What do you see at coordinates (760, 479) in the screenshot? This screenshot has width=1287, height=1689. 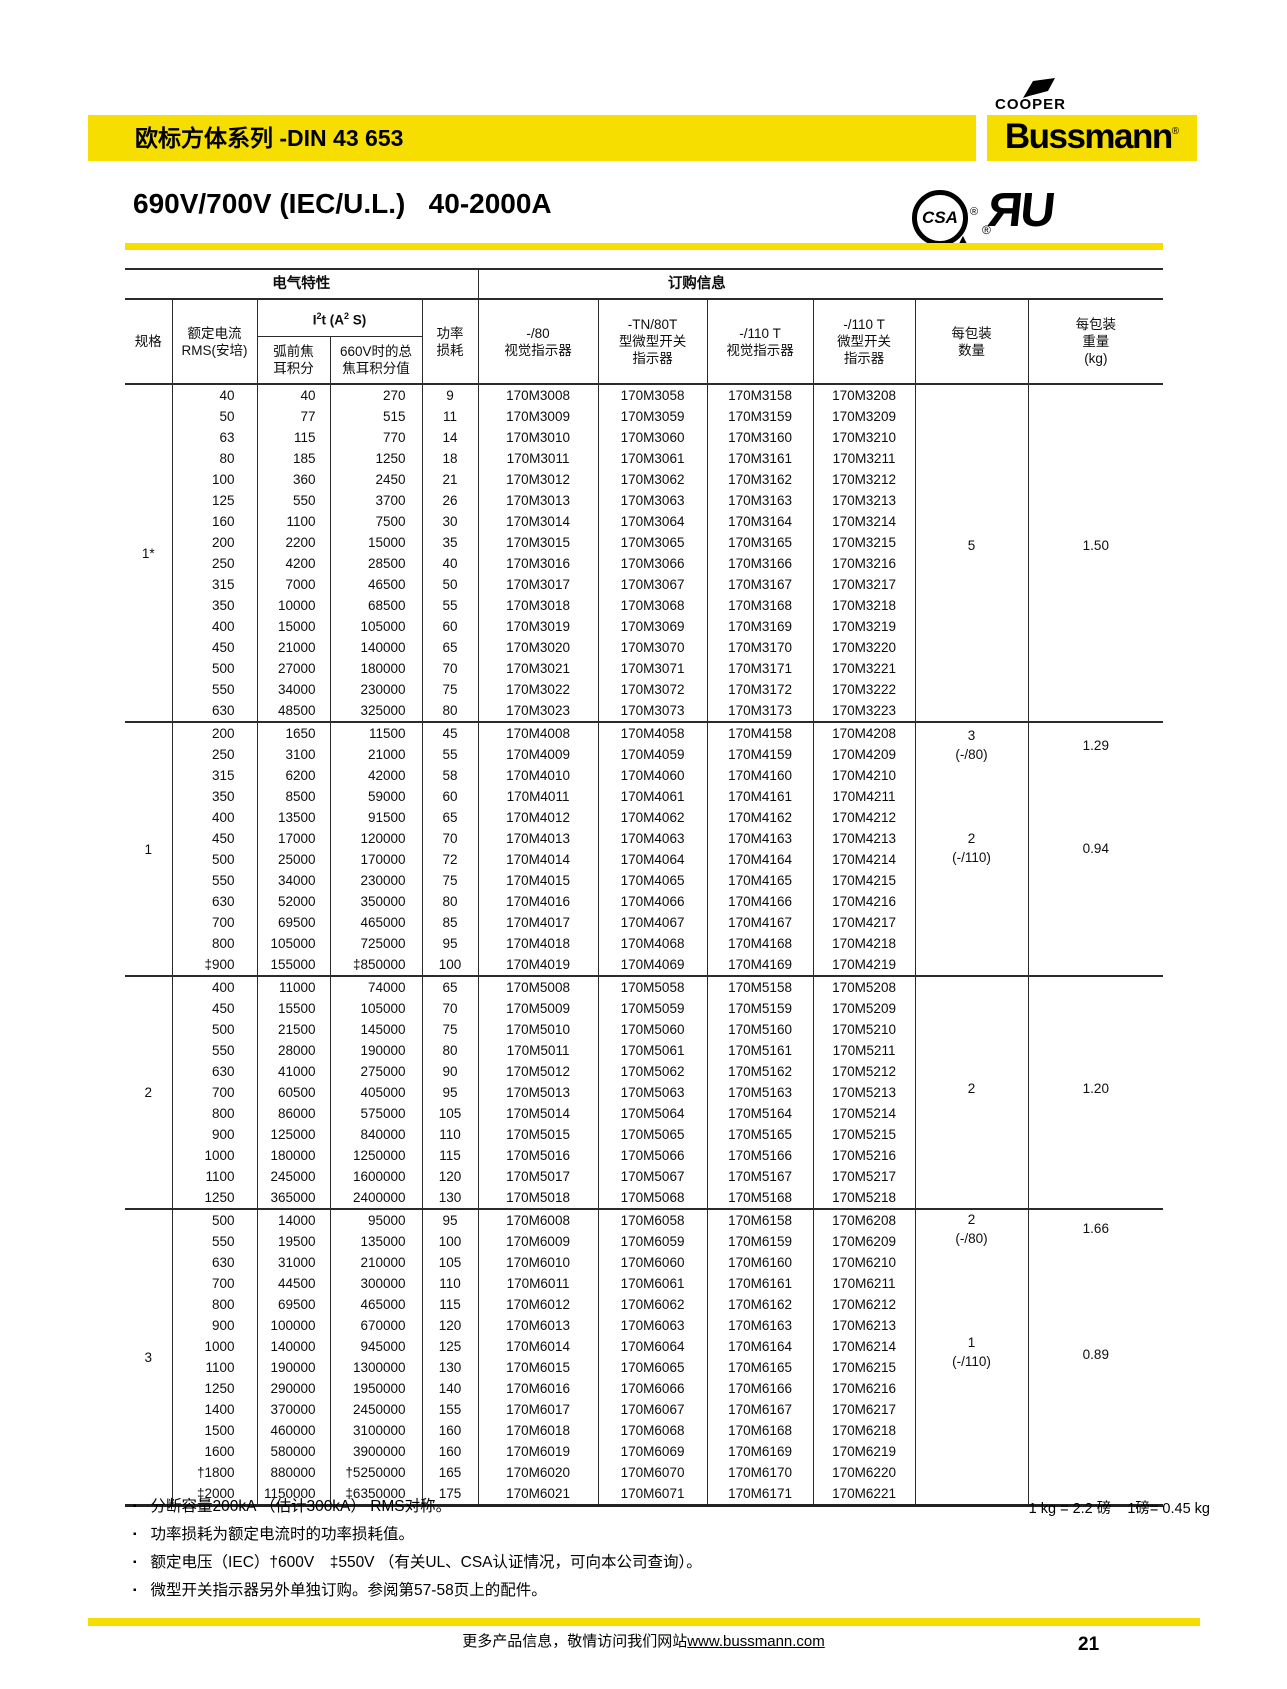 I see `part-110t-visual-cell: 170M3162` at bounding box center [760, 479].